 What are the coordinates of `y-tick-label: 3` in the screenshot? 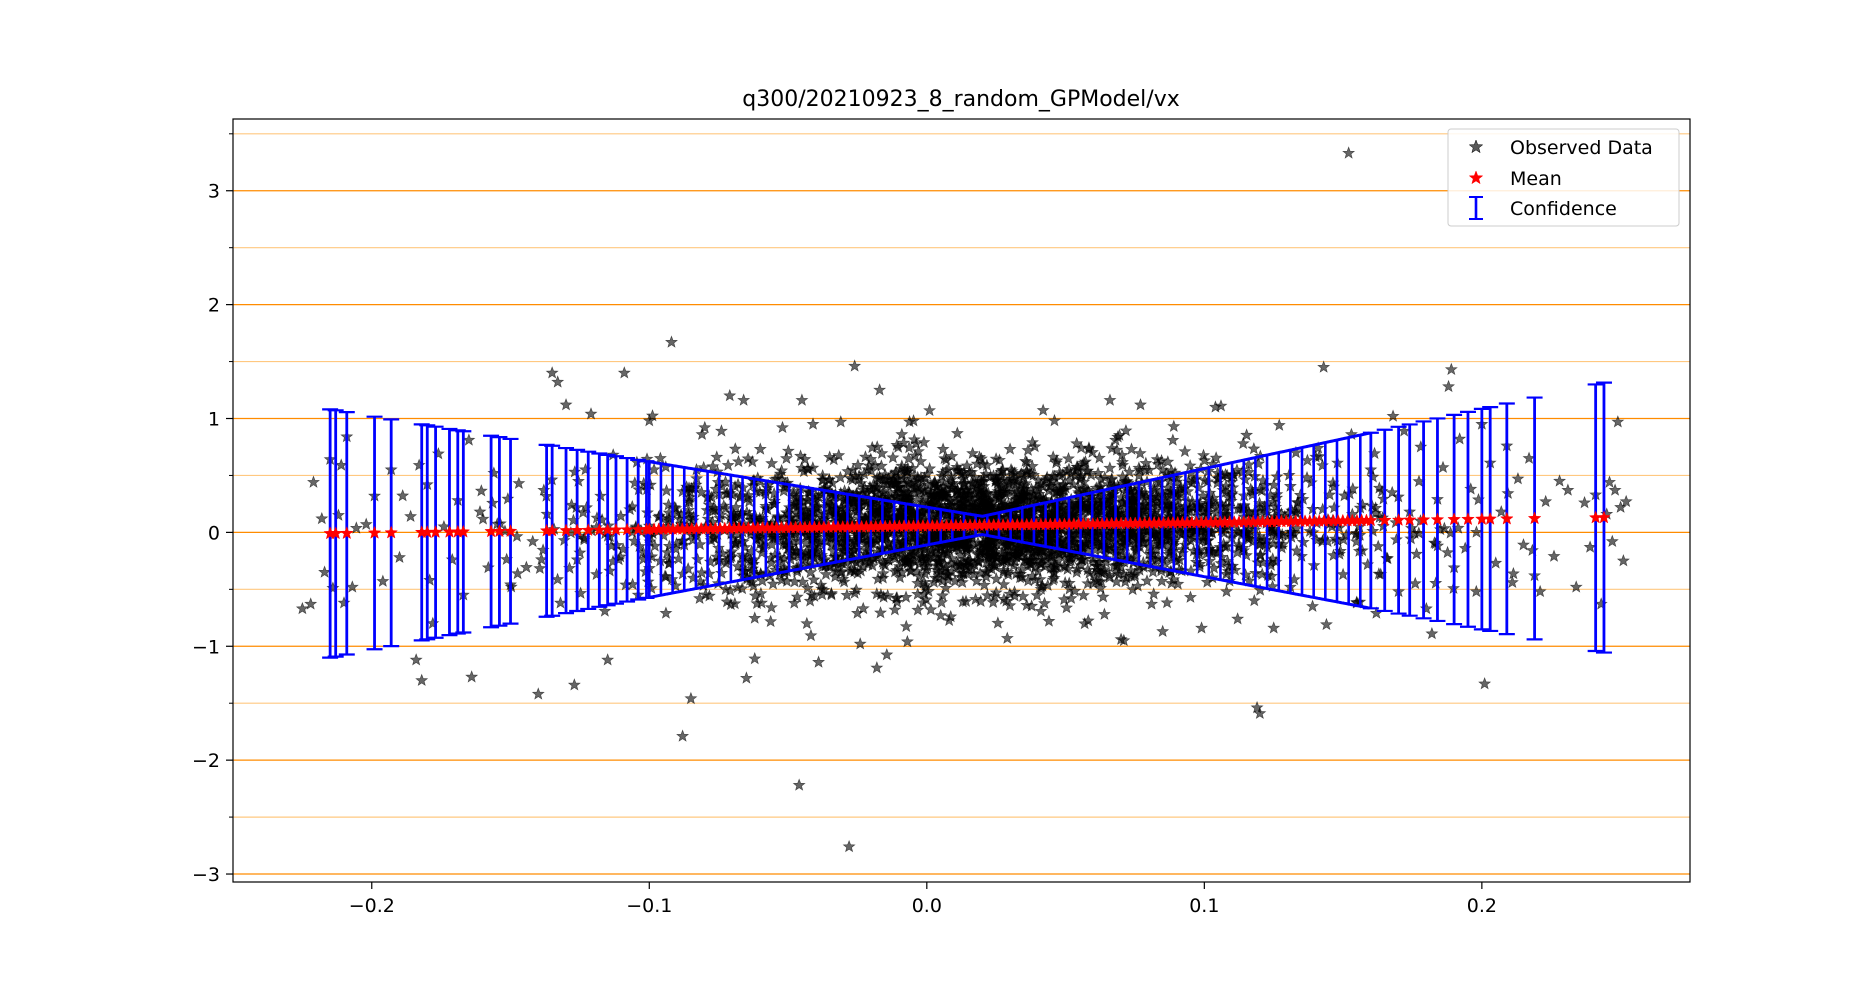 It's located at (214, 192).